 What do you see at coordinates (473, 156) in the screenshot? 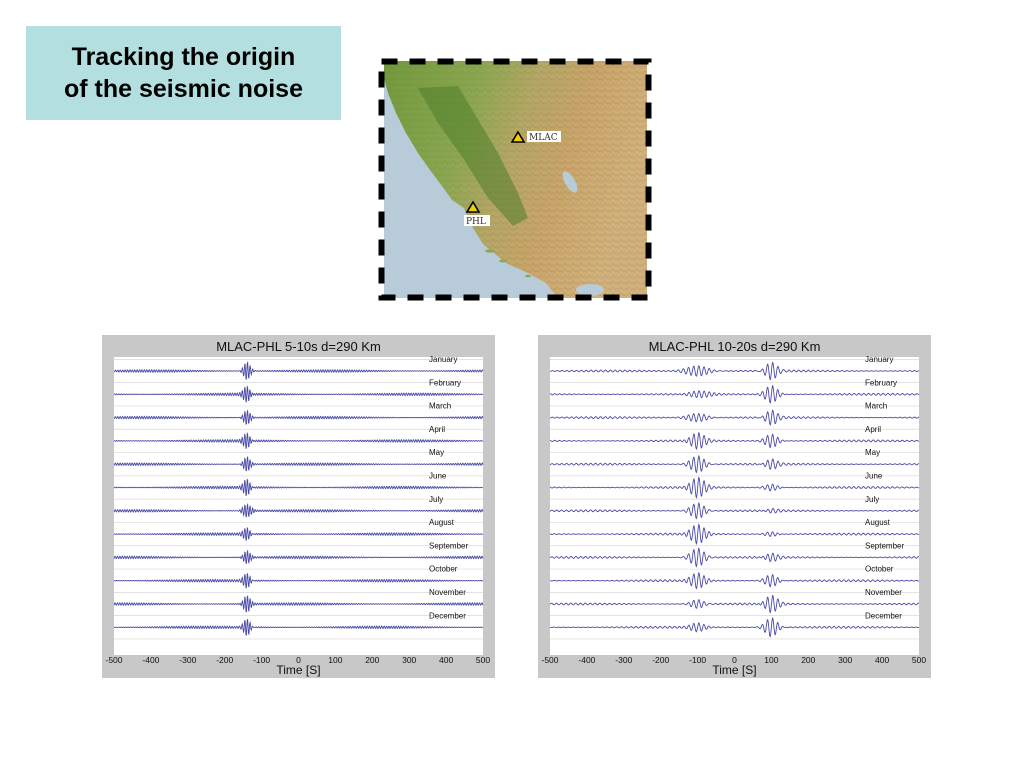
I see `central-valley` at bounding box center [473, 156].